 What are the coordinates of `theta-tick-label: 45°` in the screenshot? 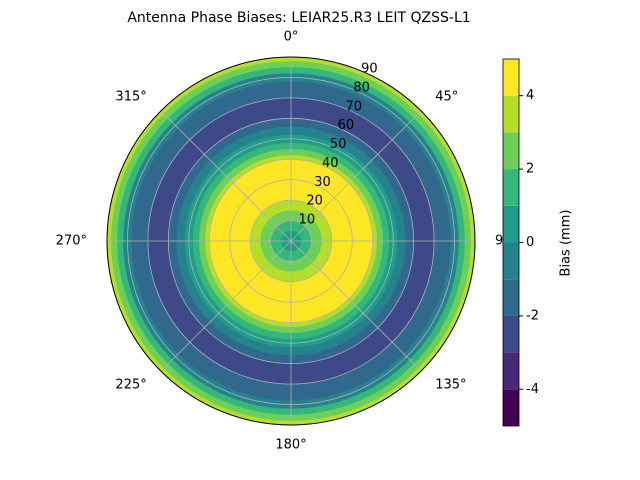 It's located at (446, 96).